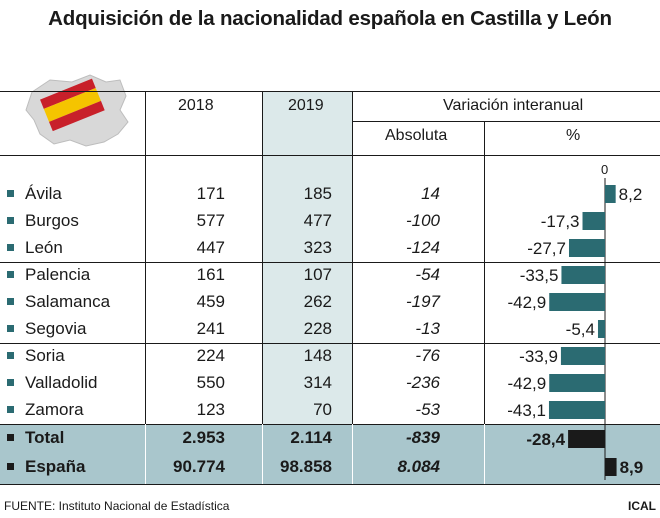 This screenshot has height=518, width=660. Describe the element at coordinates (203, 437) in the screenshot. I see `cell-2018: 2.953` at that location.